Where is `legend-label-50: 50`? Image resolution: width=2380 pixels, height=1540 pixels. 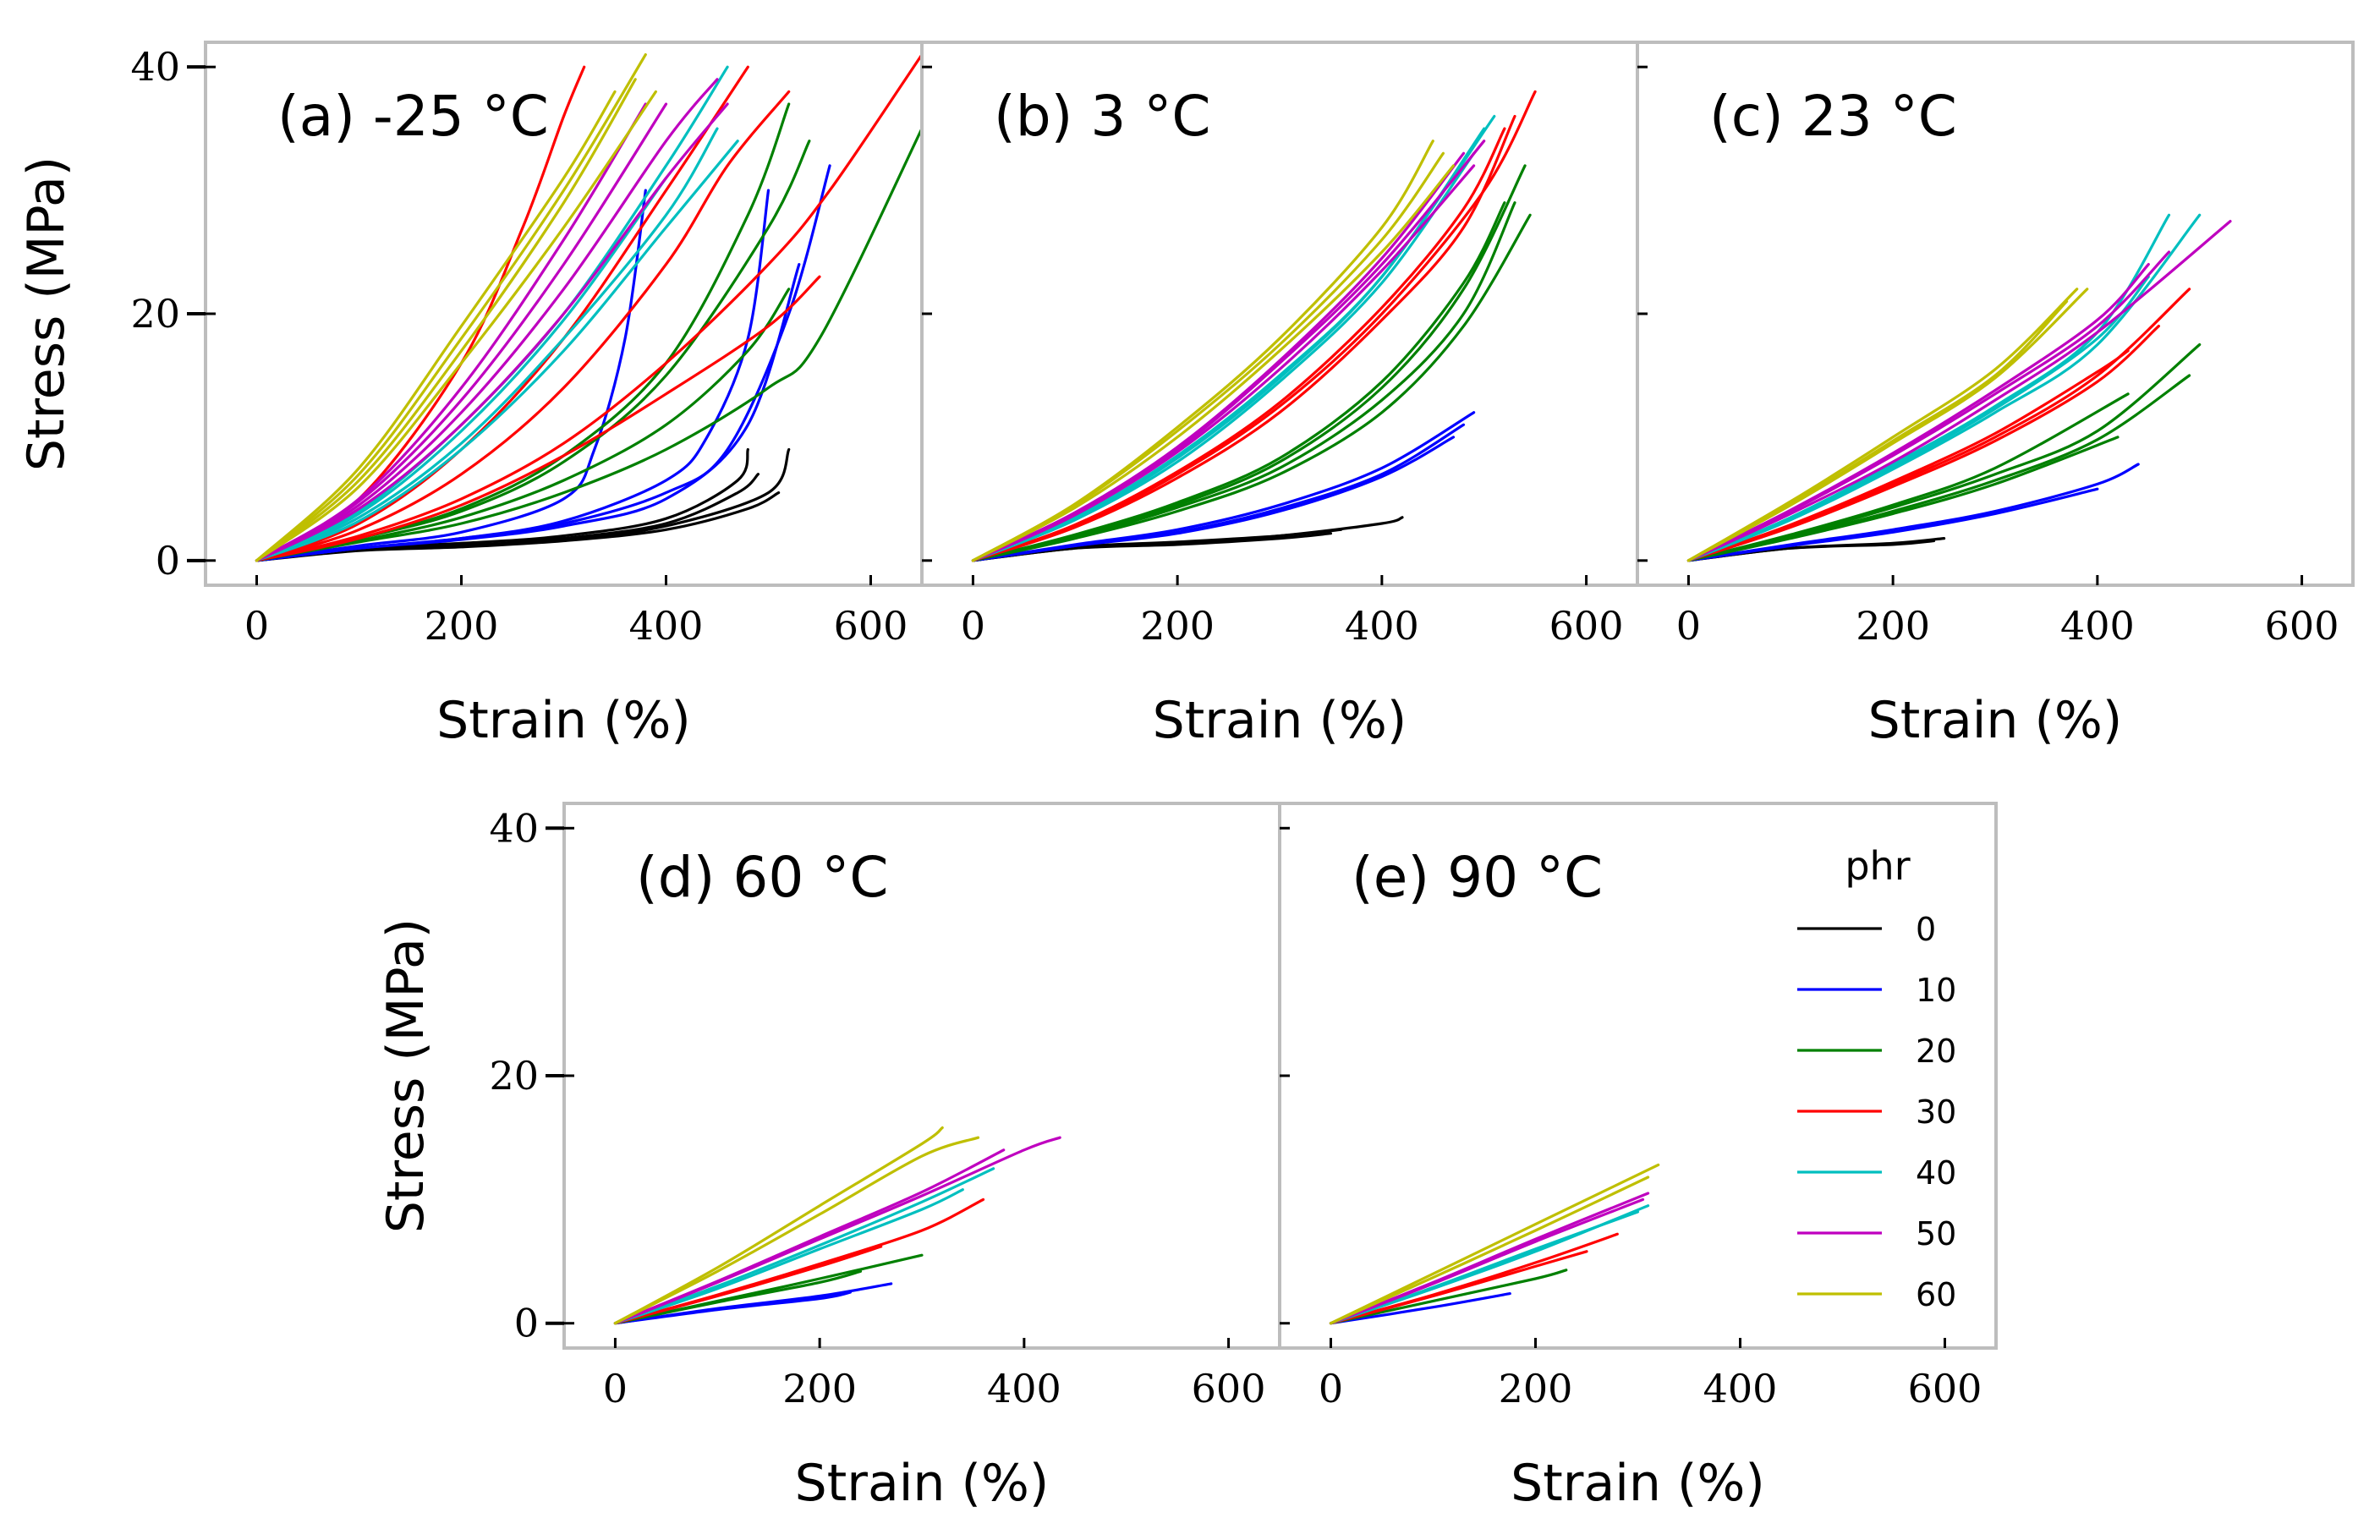
legend-label-50: 50 is located at coordinates (1936, 1233).